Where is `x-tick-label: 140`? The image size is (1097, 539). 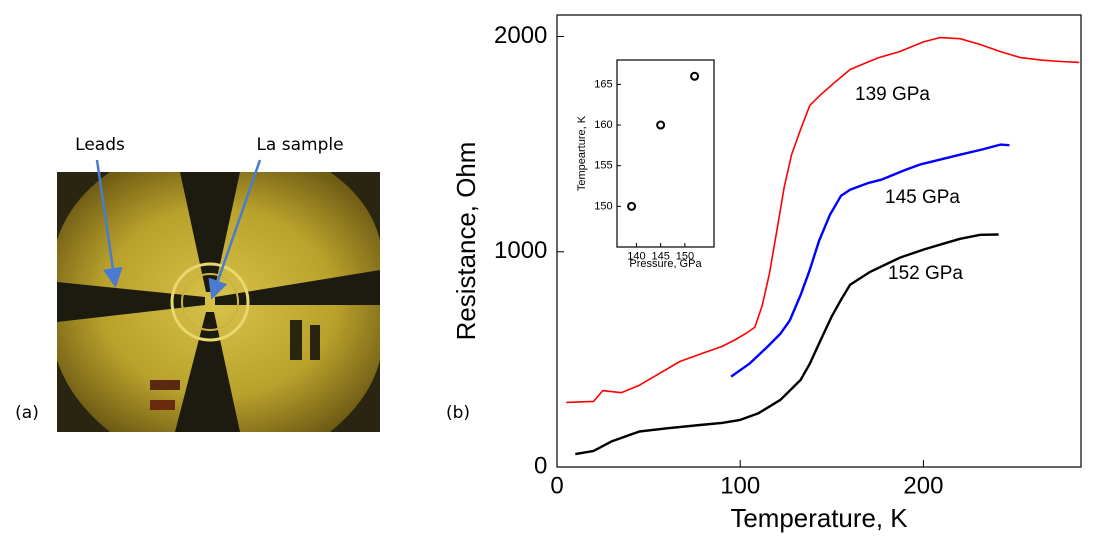
x-tick-label: 140 is located at coordinates (636, 256).